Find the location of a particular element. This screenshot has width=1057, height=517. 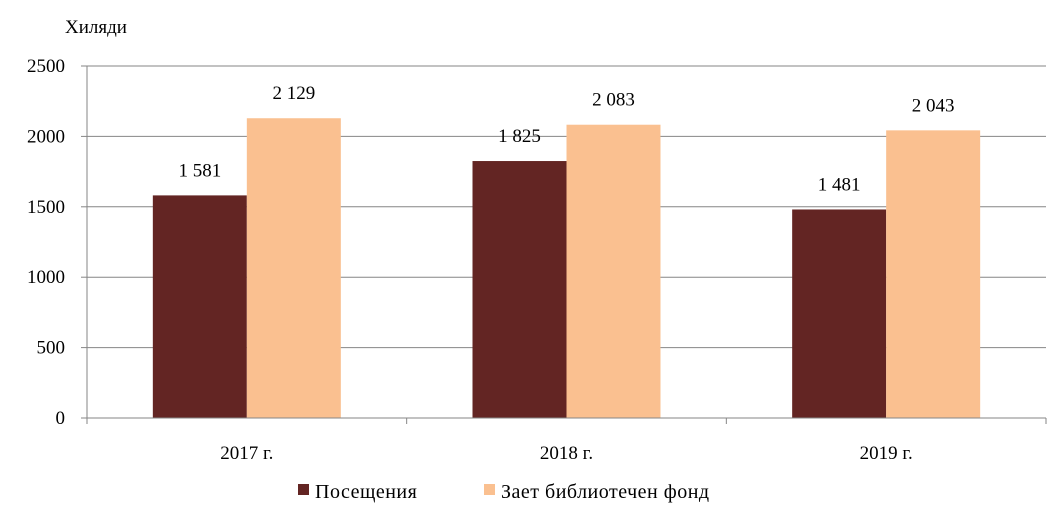

y-tick-label: 1000 is located at coordinates (46, 277).